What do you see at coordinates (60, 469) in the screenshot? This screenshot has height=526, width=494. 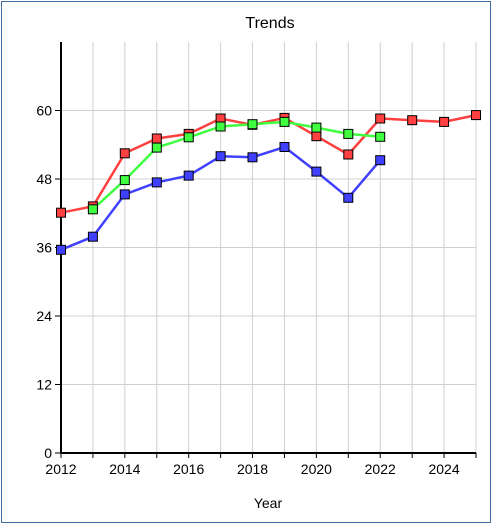 I see `x-tick-label: 2012` at bounding box center [60, 469].